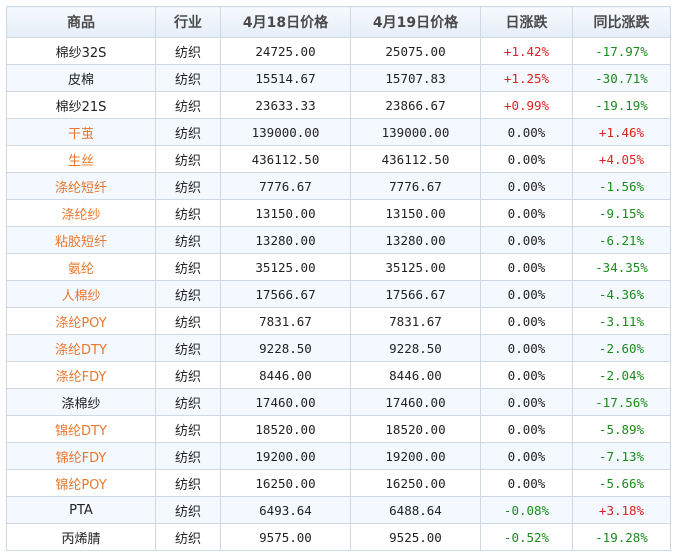 This screenshot has height=559, width=678. I want to click on cell-price-curr: 139000.00, so click(415, 132).